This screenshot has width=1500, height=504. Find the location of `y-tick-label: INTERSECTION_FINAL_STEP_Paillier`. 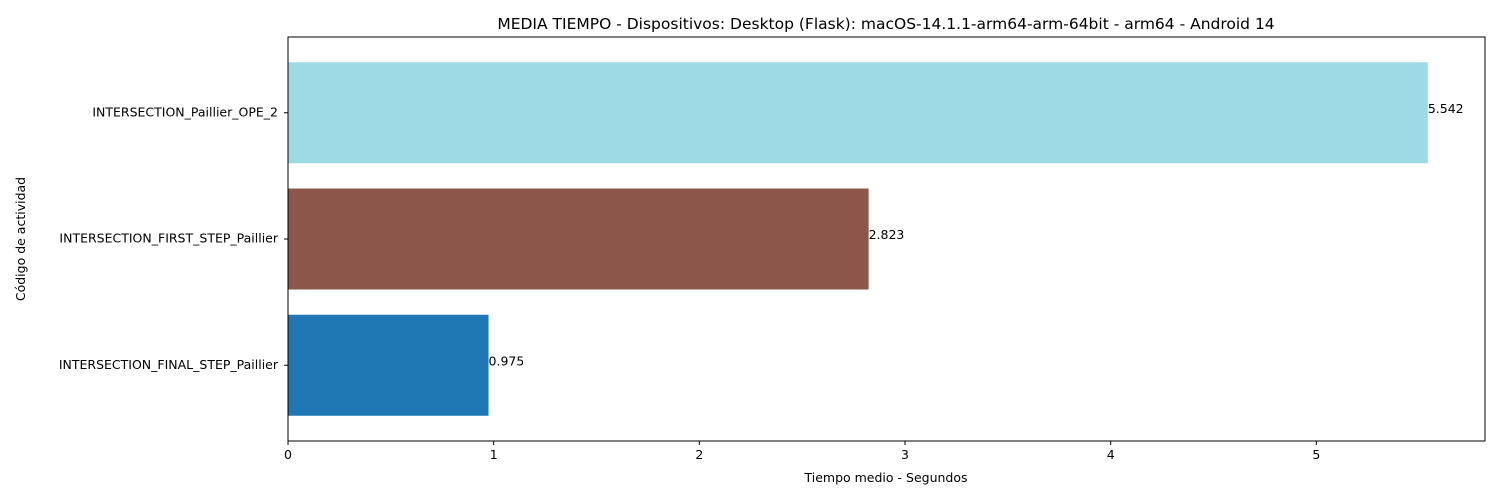

y-tick-label: INTERSECTION_FINAL_STEP_Paillier is located at coordinates (169, 364).